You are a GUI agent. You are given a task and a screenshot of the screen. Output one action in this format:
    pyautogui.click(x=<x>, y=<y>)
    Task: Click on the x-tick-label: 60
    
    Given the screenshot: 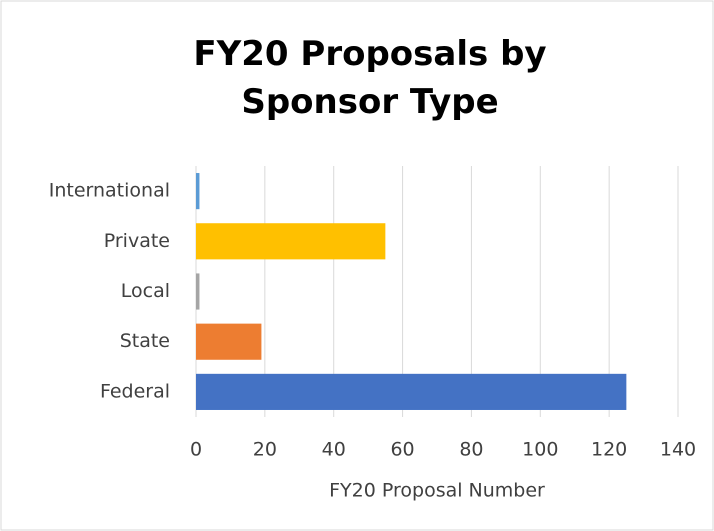 What is the action you would take?
    pyautogui.click(x=402, y=450)
    